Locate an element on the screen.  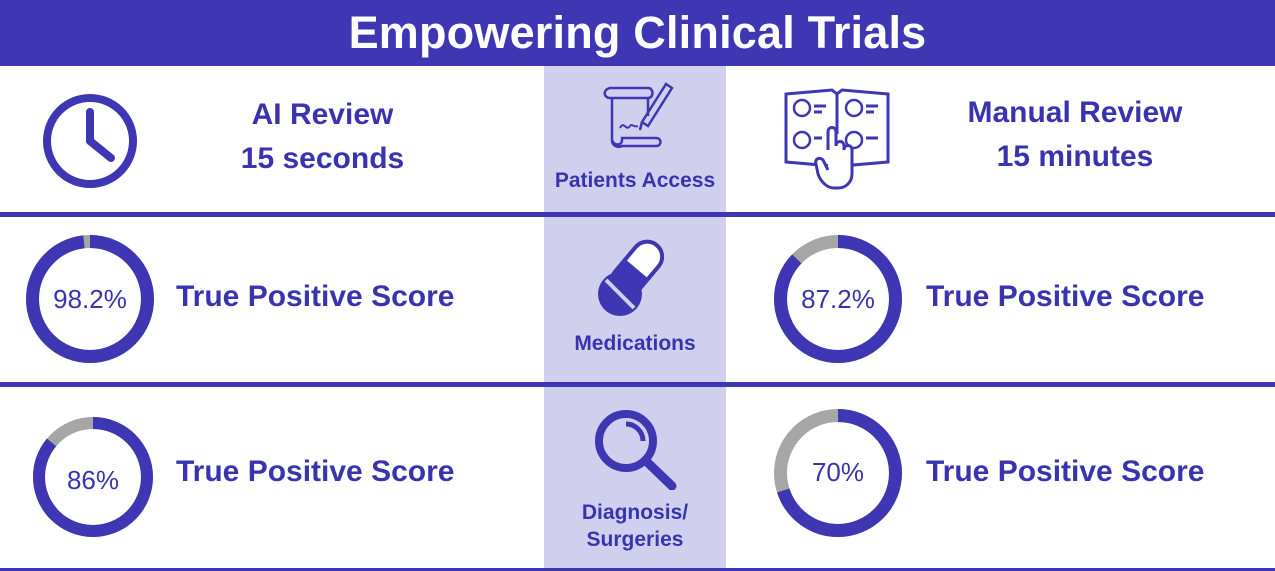
ai-review-label: AI Review is located at coordinates (322, 114).